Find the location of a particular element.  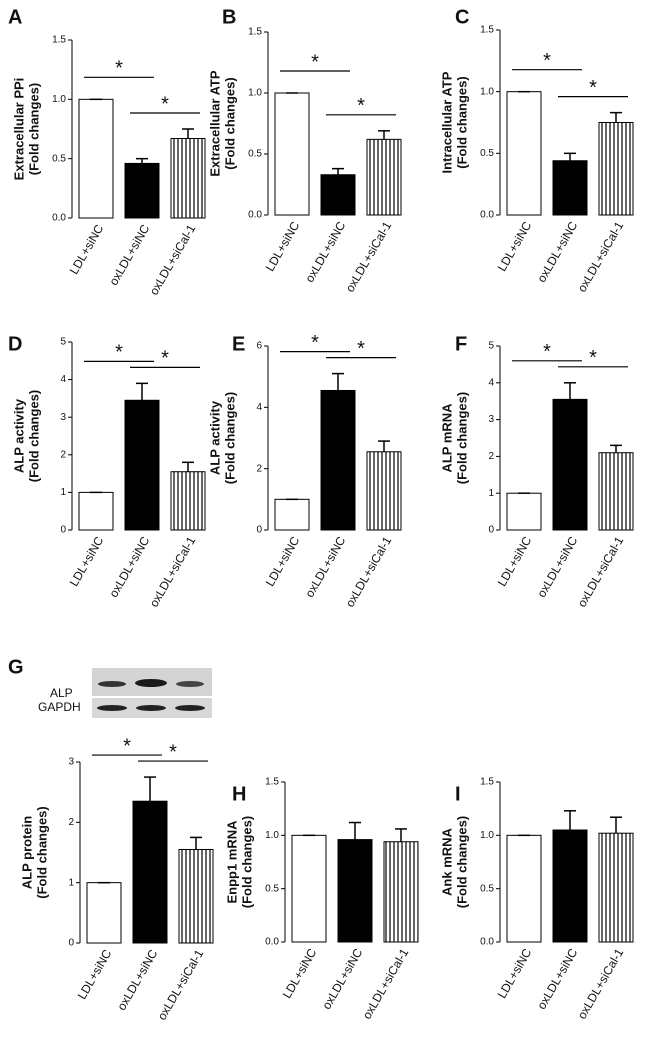

y-tick-label: 3 is located at coordinates (491, 419).